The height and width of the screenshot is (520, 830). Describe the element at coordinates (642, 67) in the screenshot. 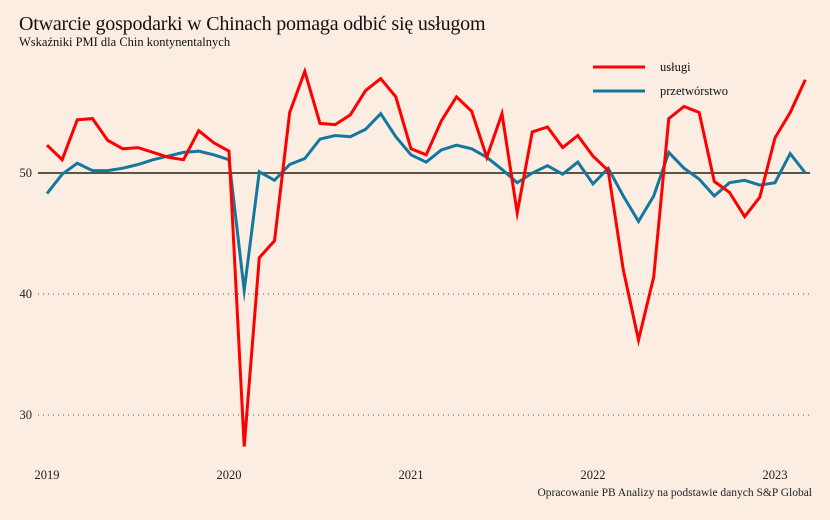

I see `legend-item: usługi` at that location.